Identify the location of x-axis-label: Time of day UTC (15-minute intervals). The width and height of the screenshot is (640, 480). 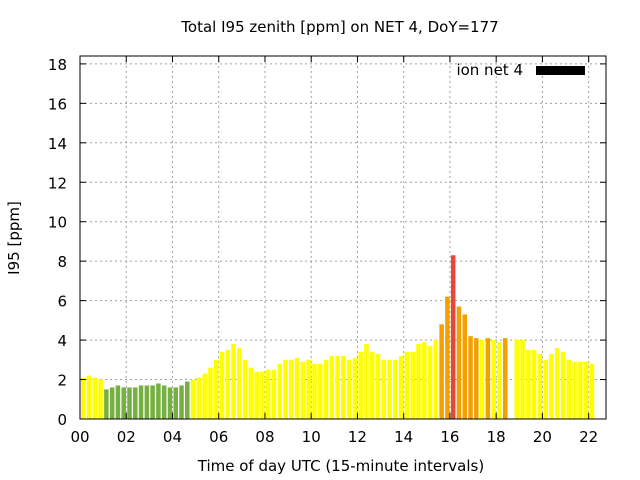
(340, 466).